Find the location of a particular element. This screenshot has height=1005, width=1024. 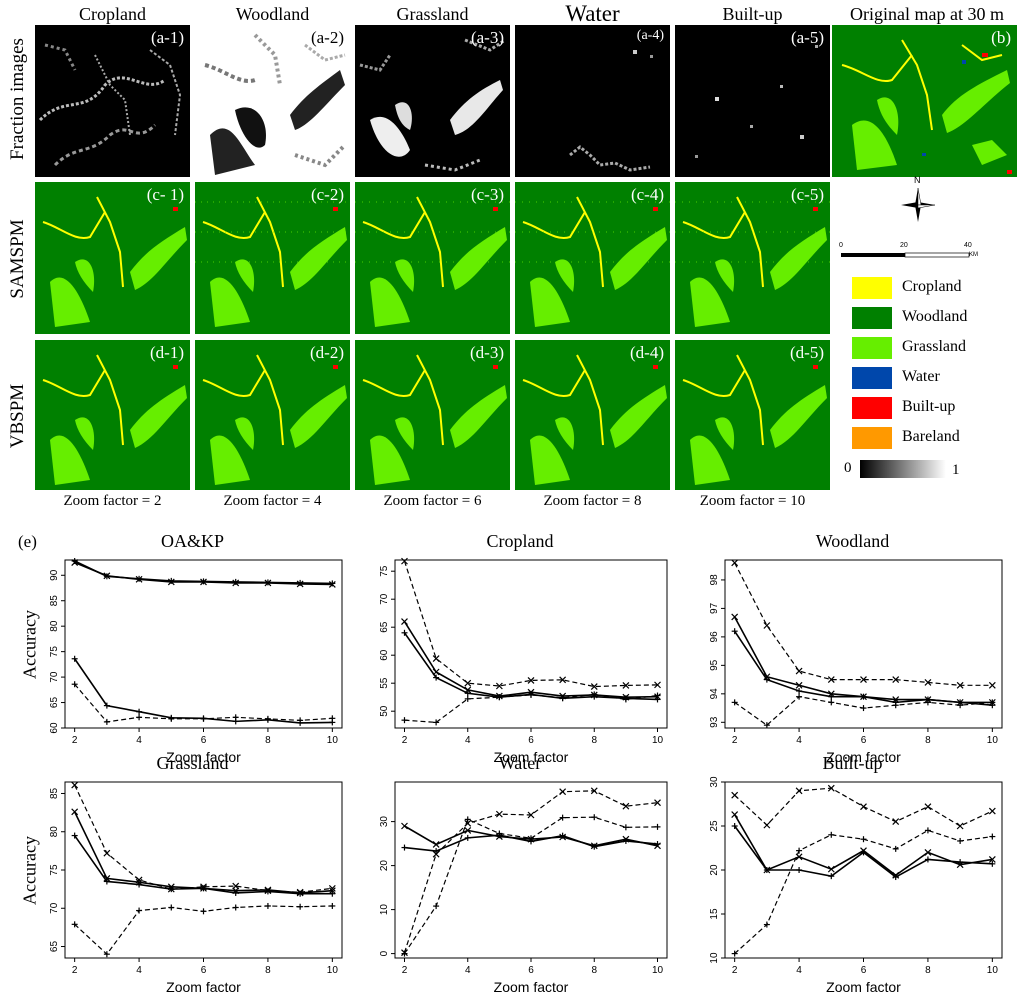

col-title-grassland: Grassland is located at coordinates (432, 14).